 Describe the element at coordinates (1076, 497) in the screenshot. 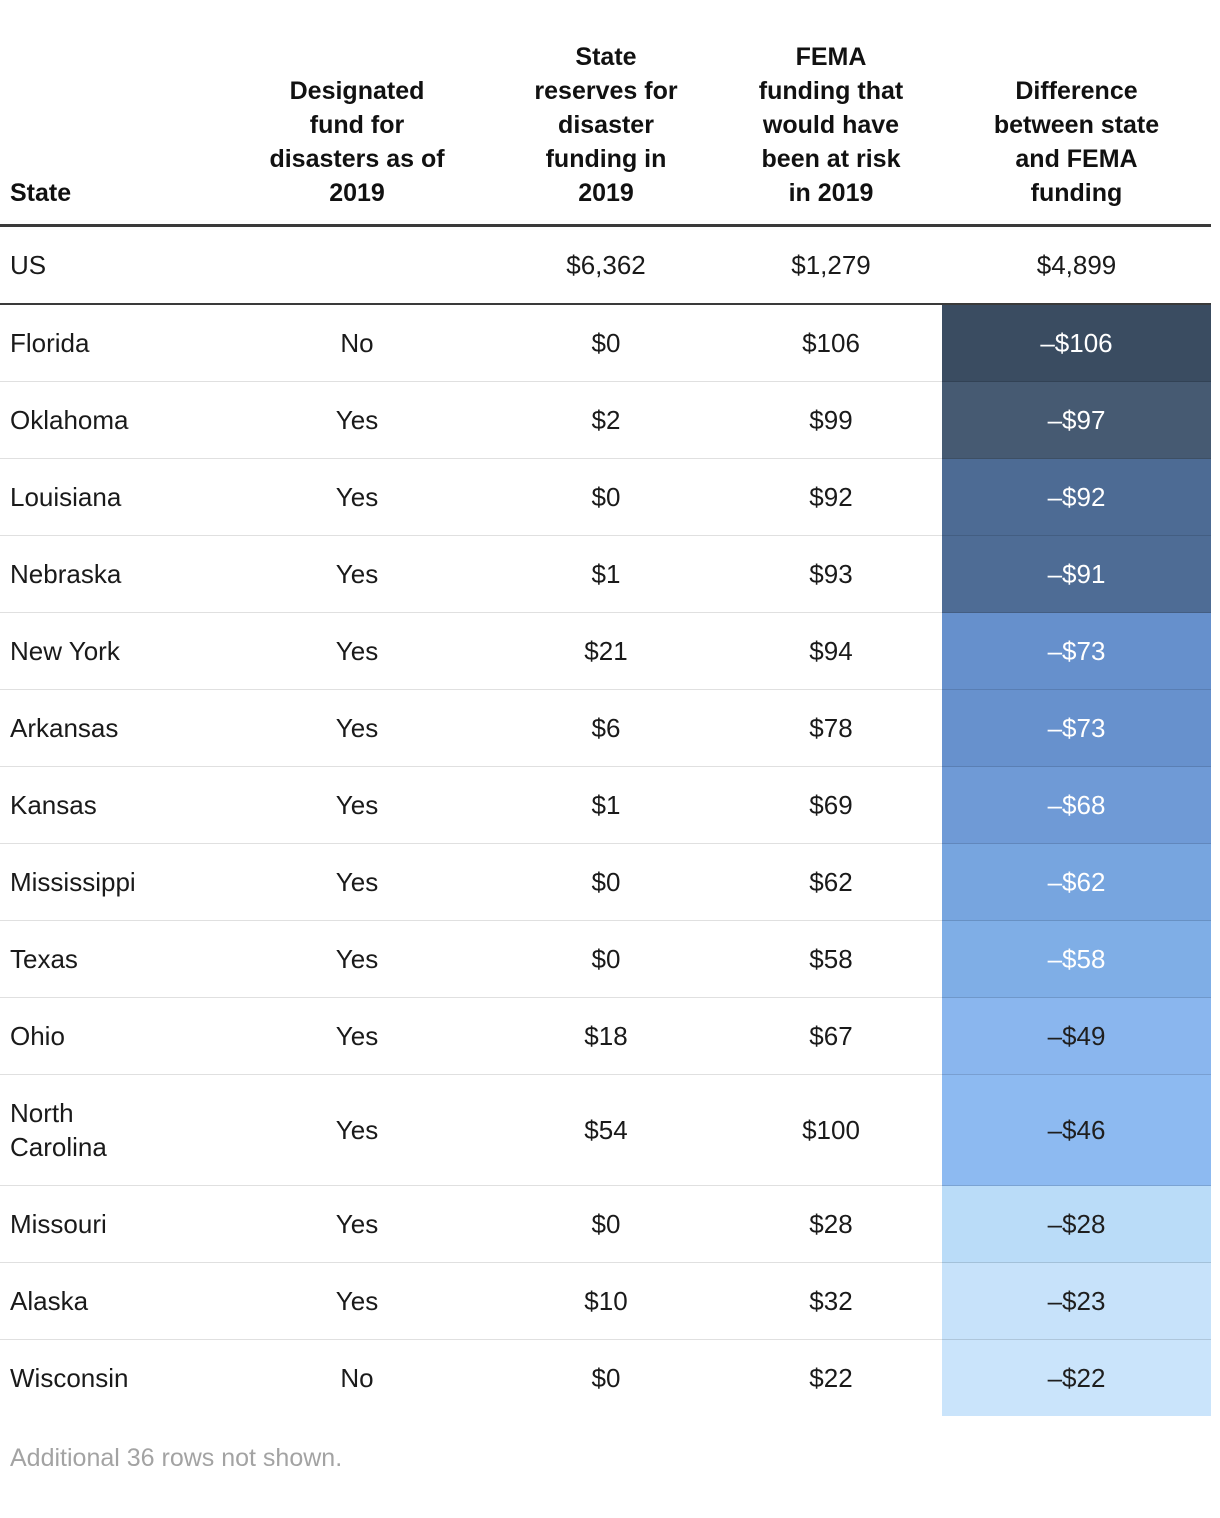

I see `difference-cell: –$92` at that location.